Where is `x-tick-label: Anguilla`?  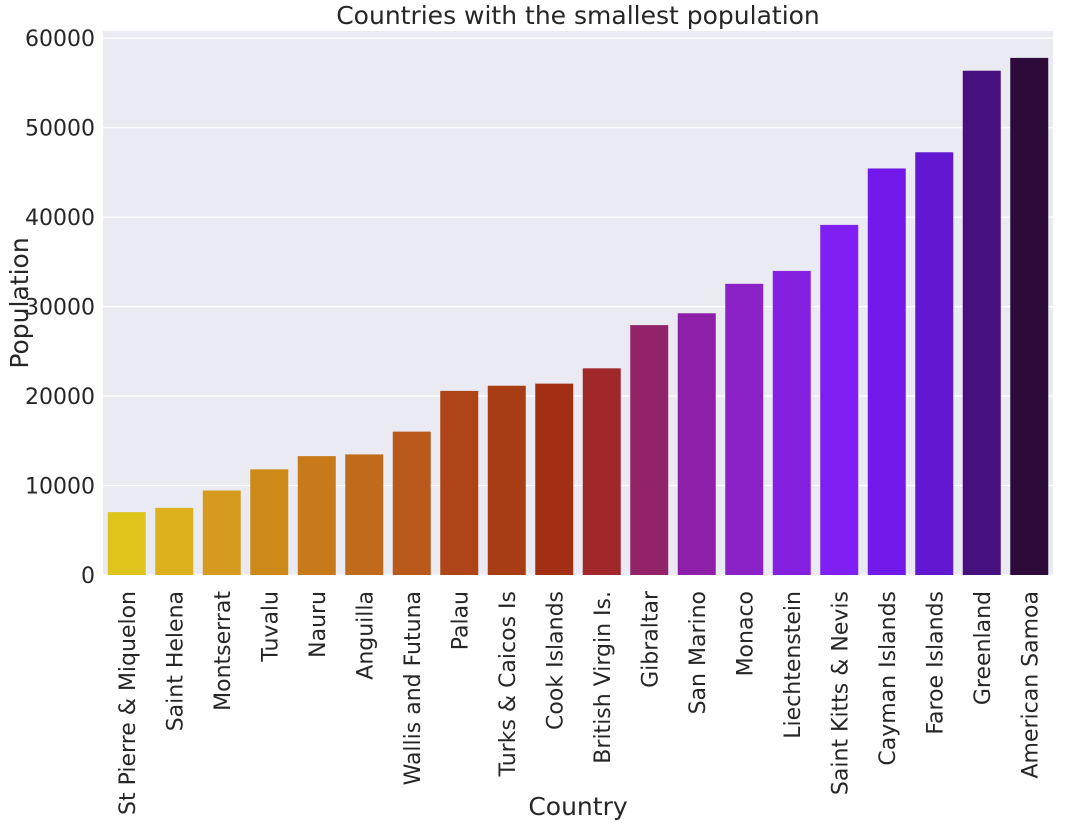
x-tick-label: Anguilla is located at coordinates (365, 635).